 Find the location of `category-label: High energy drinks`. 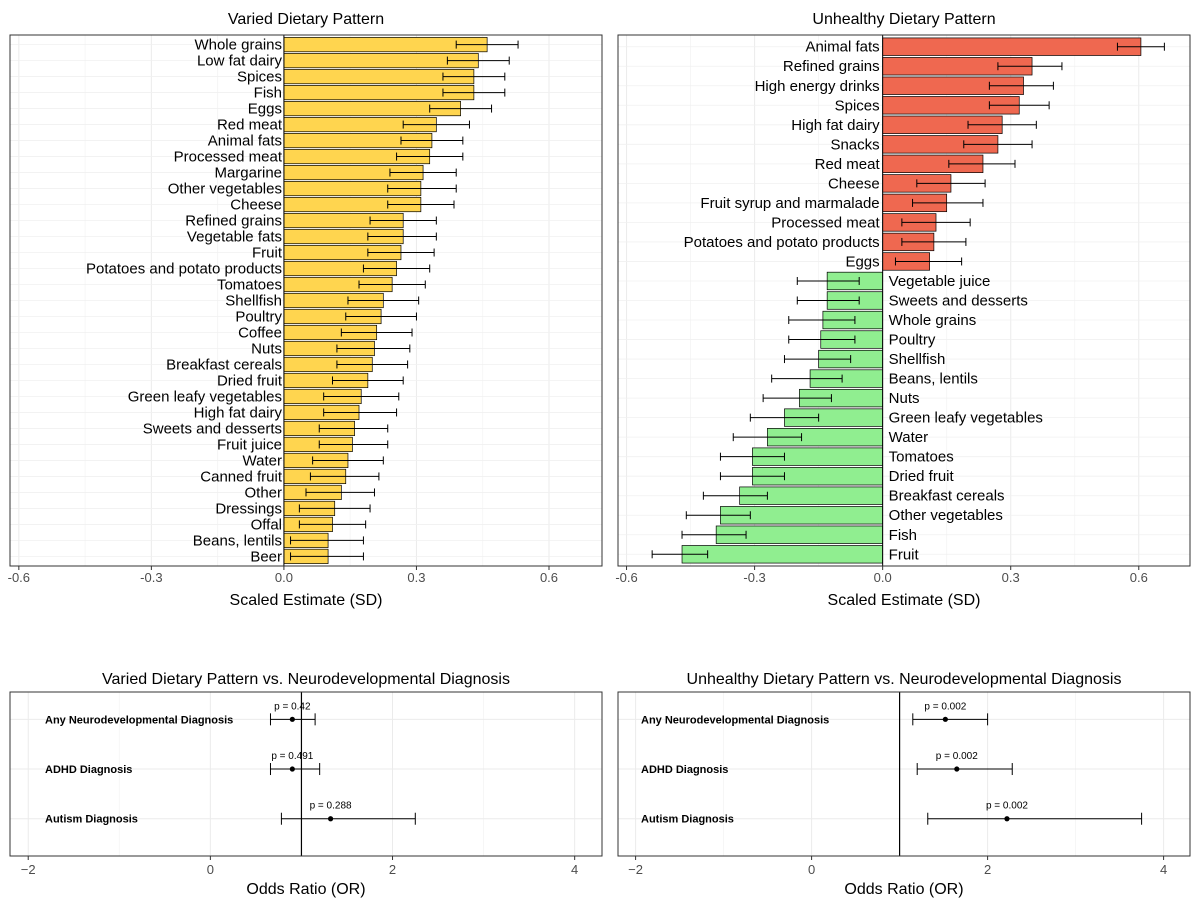

category-label: High energy drinks is located at coordinates (817, 86).